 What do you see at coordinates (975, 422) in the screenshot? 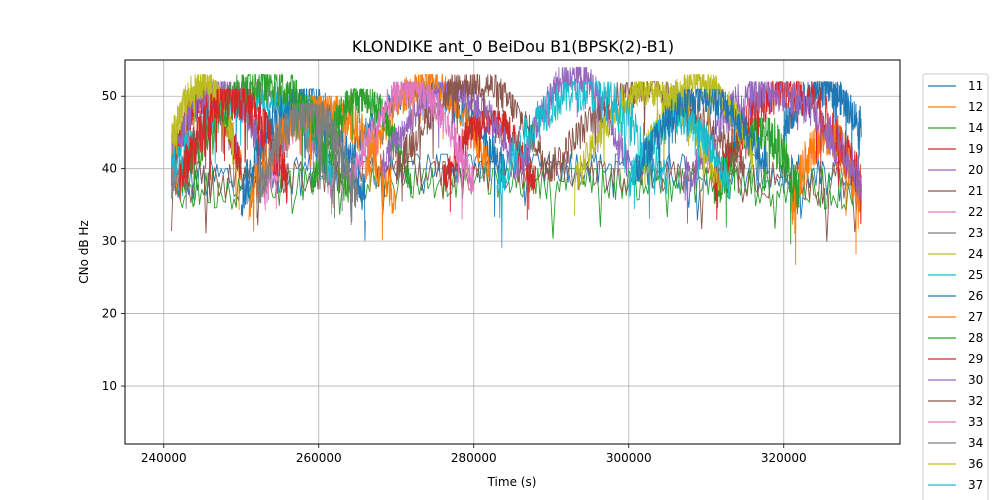
I see `legend-label-33: 33` at bounding box center [975, 422].